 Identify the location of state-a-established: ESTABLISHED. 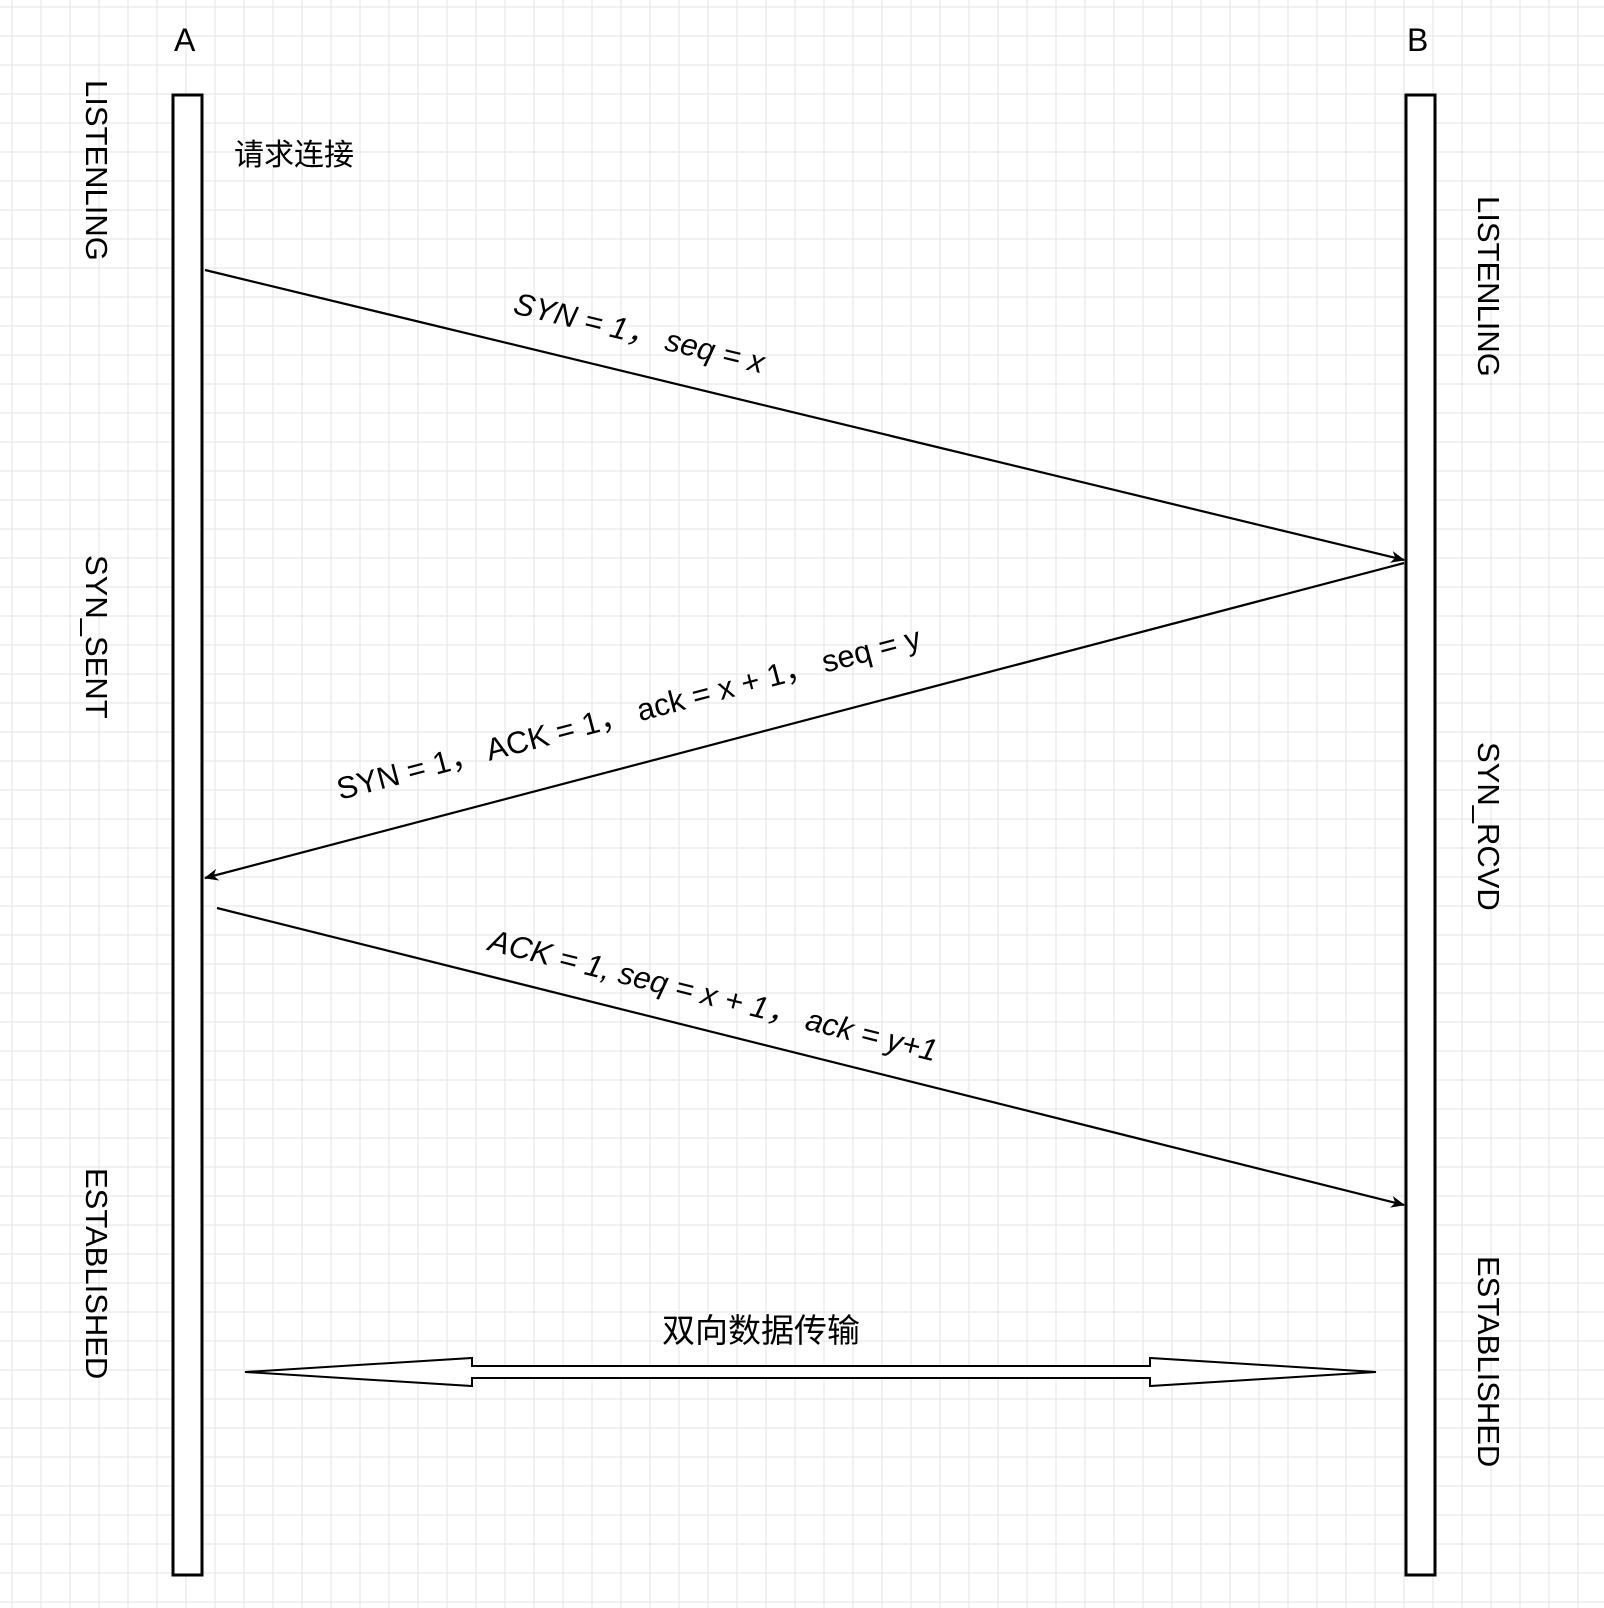
(96, 1273).